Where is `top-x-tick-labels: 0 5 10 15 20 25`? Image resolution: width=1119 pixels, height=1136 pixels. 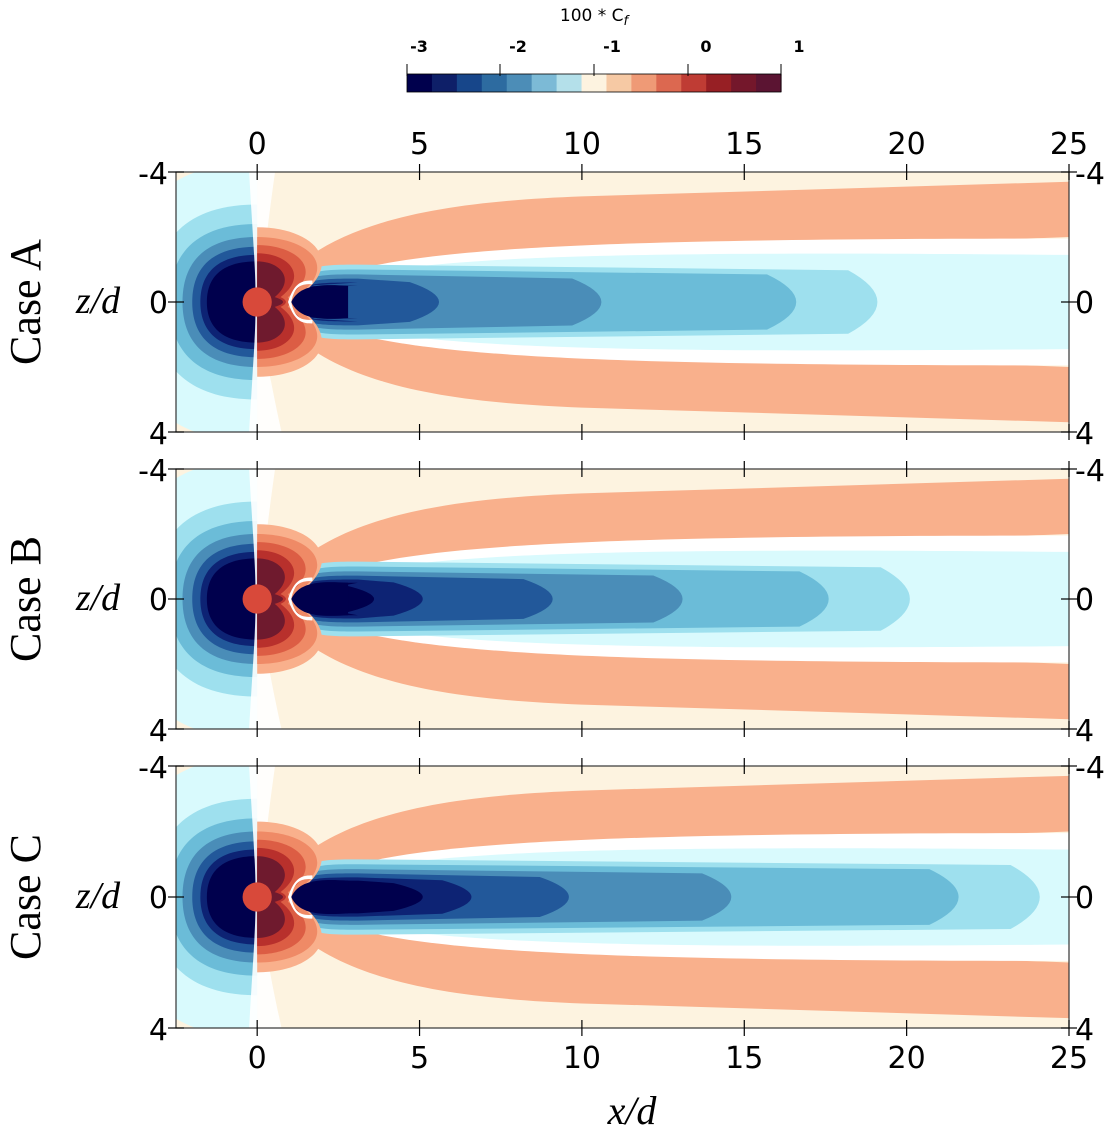
top-x-tick-labels: 0 5 10 15 20 25 is located at coordinates (668, 144).